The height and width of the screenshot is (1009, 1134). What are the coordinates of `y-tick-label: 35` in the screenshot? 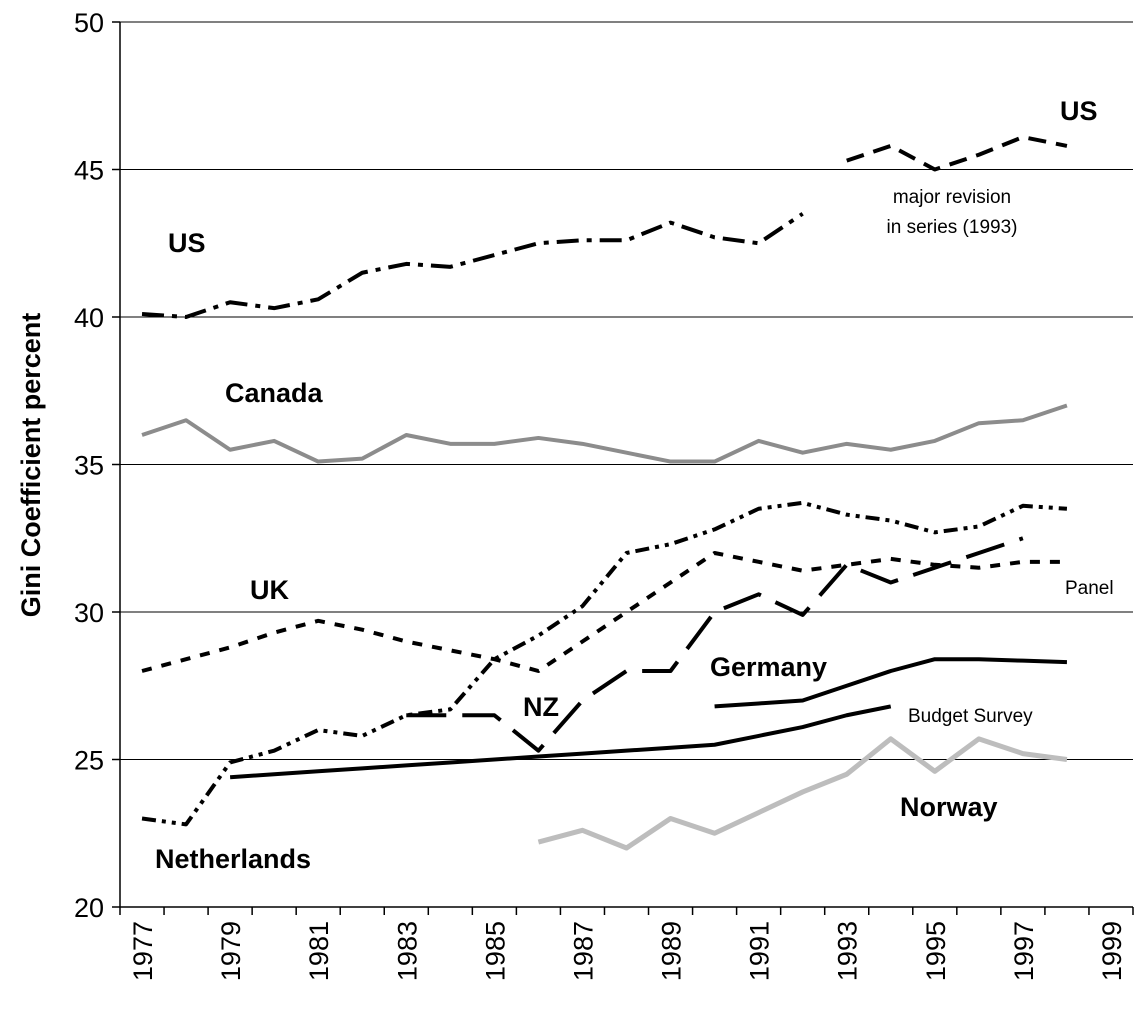 It's located at (89, 466).